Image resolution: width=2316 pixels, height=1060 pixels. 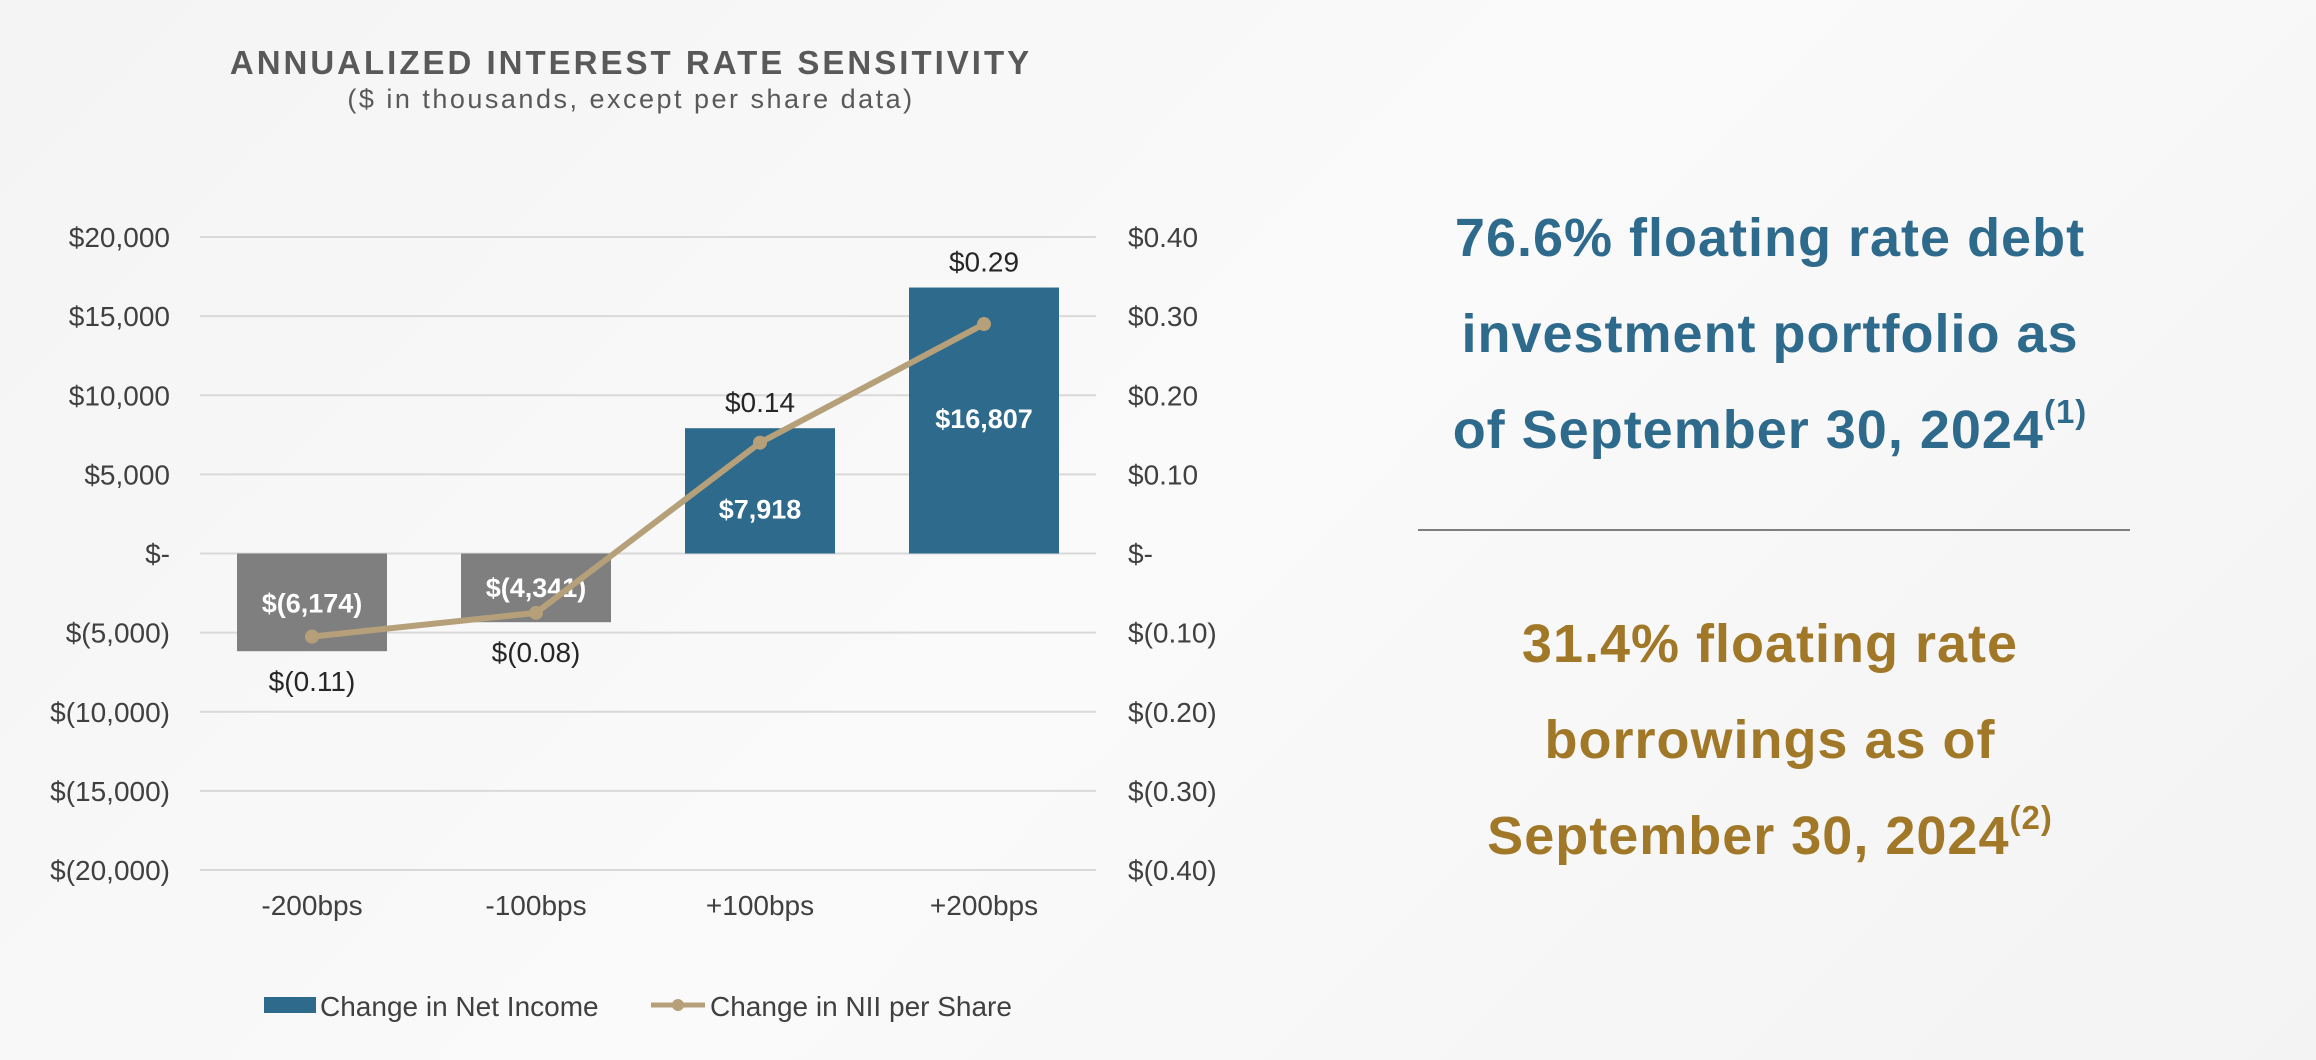 What do you see at coordinates (1172, 633) in the screenshot?
I see `right-axis-tick-label: $(0.10)` at bounding box center [1172, 633].